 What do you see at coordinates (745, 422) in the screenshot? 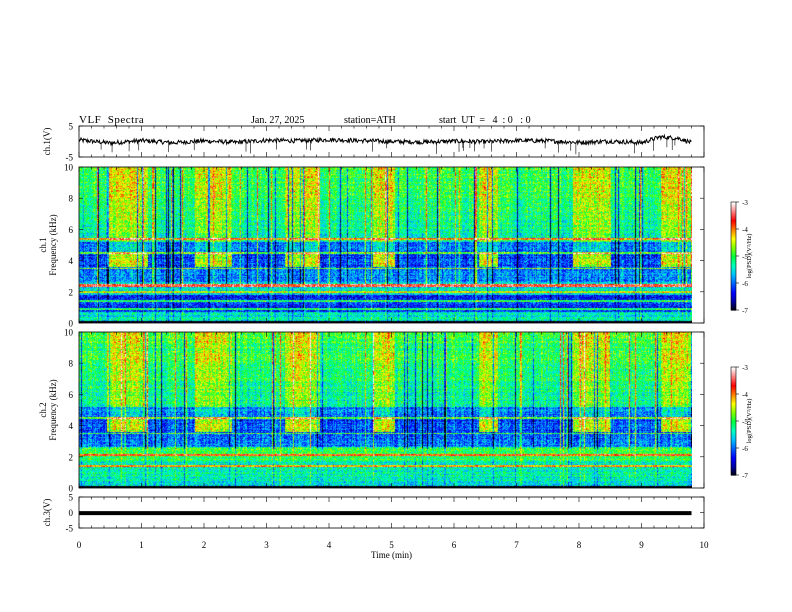
I see `colorbar-tick-label: -5` at bounding box center [745, 422].